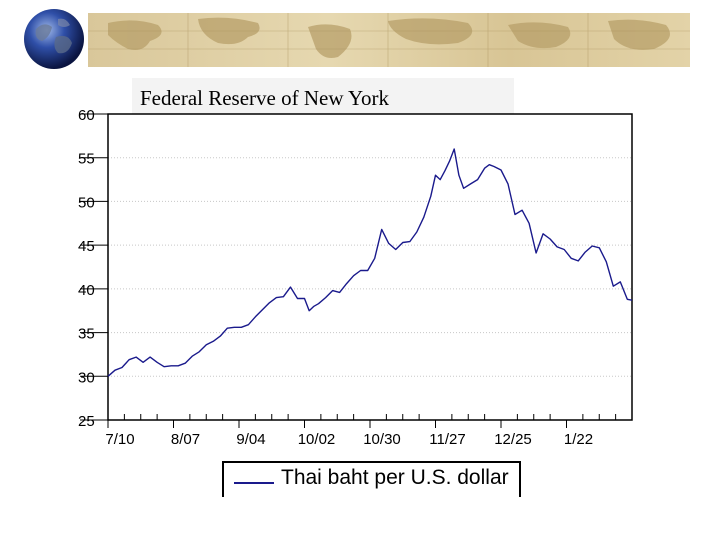 The image size is (720, 540). I want to click on x-tick-label: 8/07, so click(185, 439).